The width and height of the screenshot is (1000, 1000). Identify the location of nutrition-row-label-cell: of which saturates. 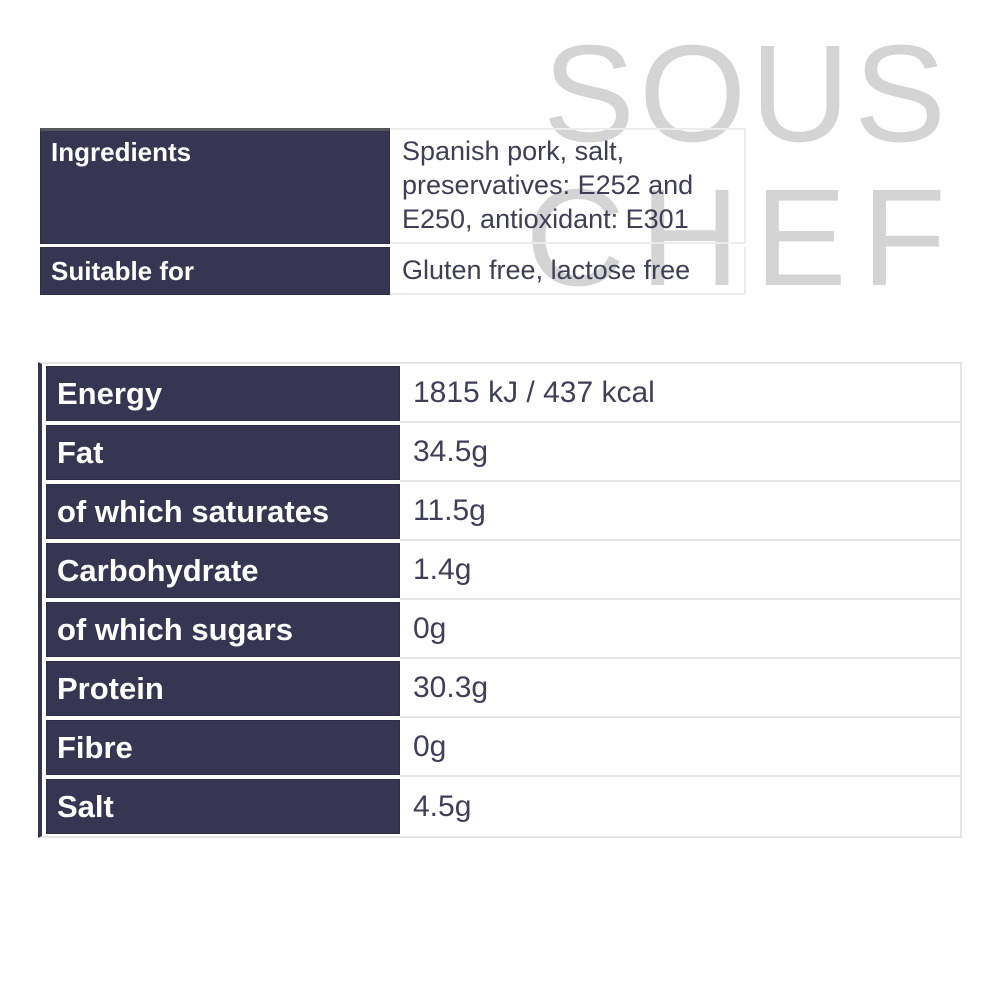
(223, 511).